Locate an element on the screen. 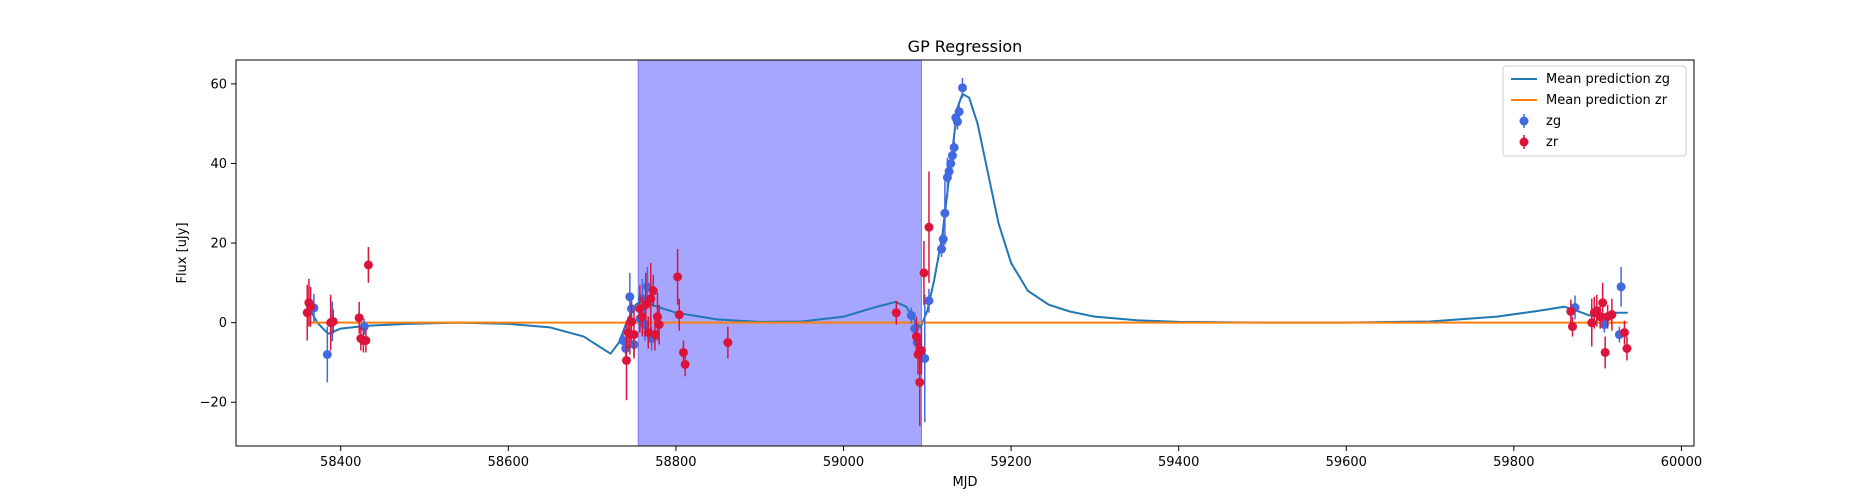  y-tick-label: 0 is located at coordinates (223, 323).